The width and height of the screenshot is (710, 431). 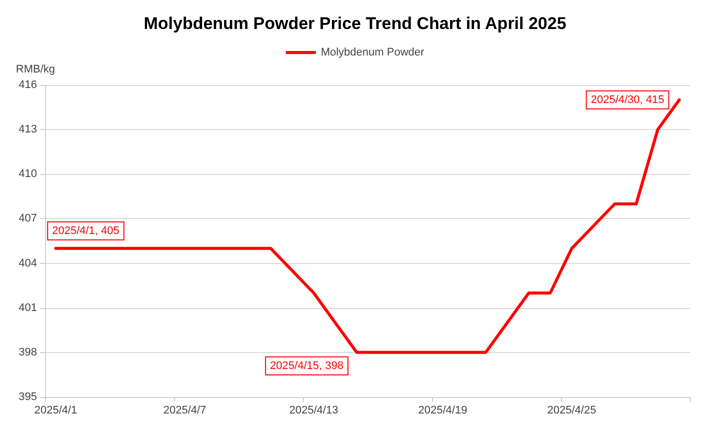 I want to click on y-tick-label: 416, so click(x=27, y=85).